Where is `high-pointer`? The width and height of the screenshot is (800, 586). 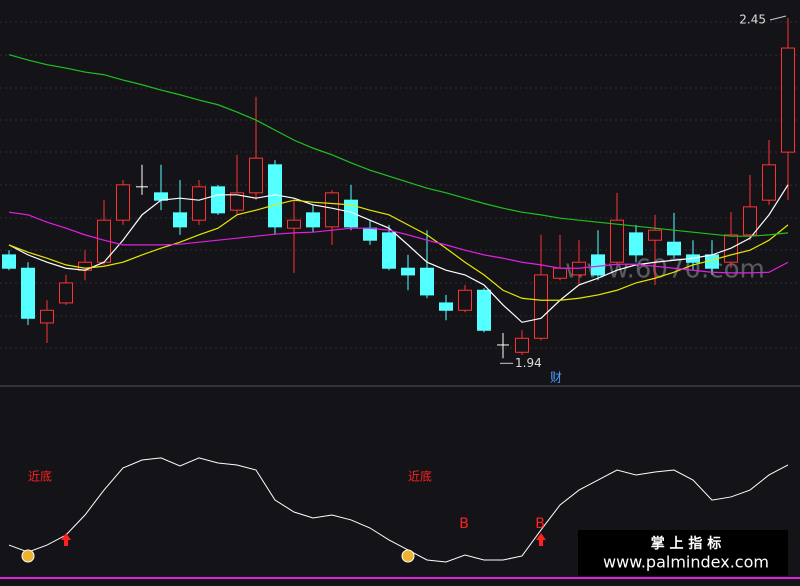
high-pointer is located at coordinates (778, 18).